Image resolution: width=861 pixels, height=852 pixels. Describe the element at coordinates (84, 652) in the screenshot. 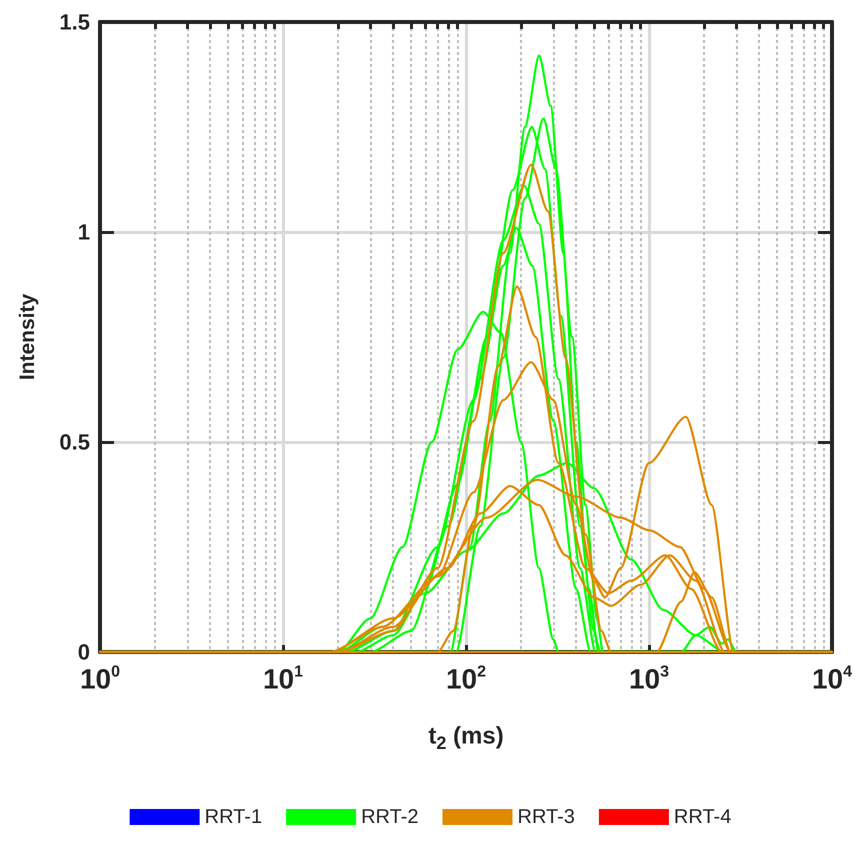

I see `y-tick-label: 0` at that location.